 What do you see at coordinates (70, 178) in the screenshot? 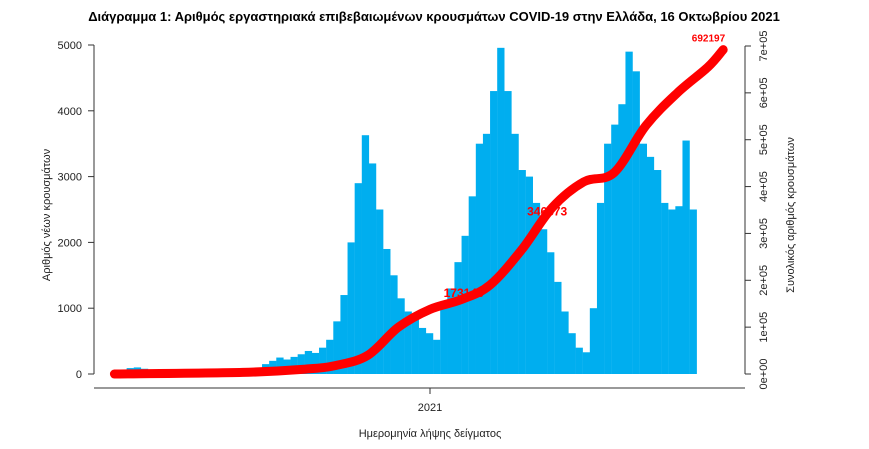
I see `y-tick-label: 3000` at bounding box center [70, 178].